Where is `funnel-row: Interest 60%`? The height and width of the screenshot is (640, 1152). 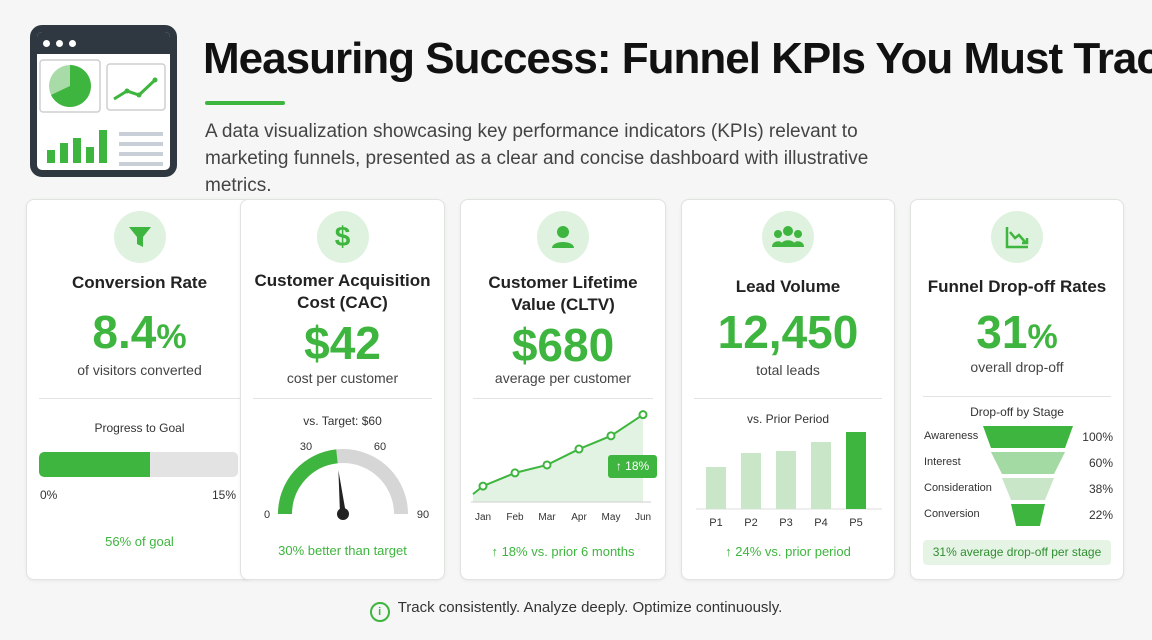 funnel-row: Interest 60% is located at coordinates (1018, 463).